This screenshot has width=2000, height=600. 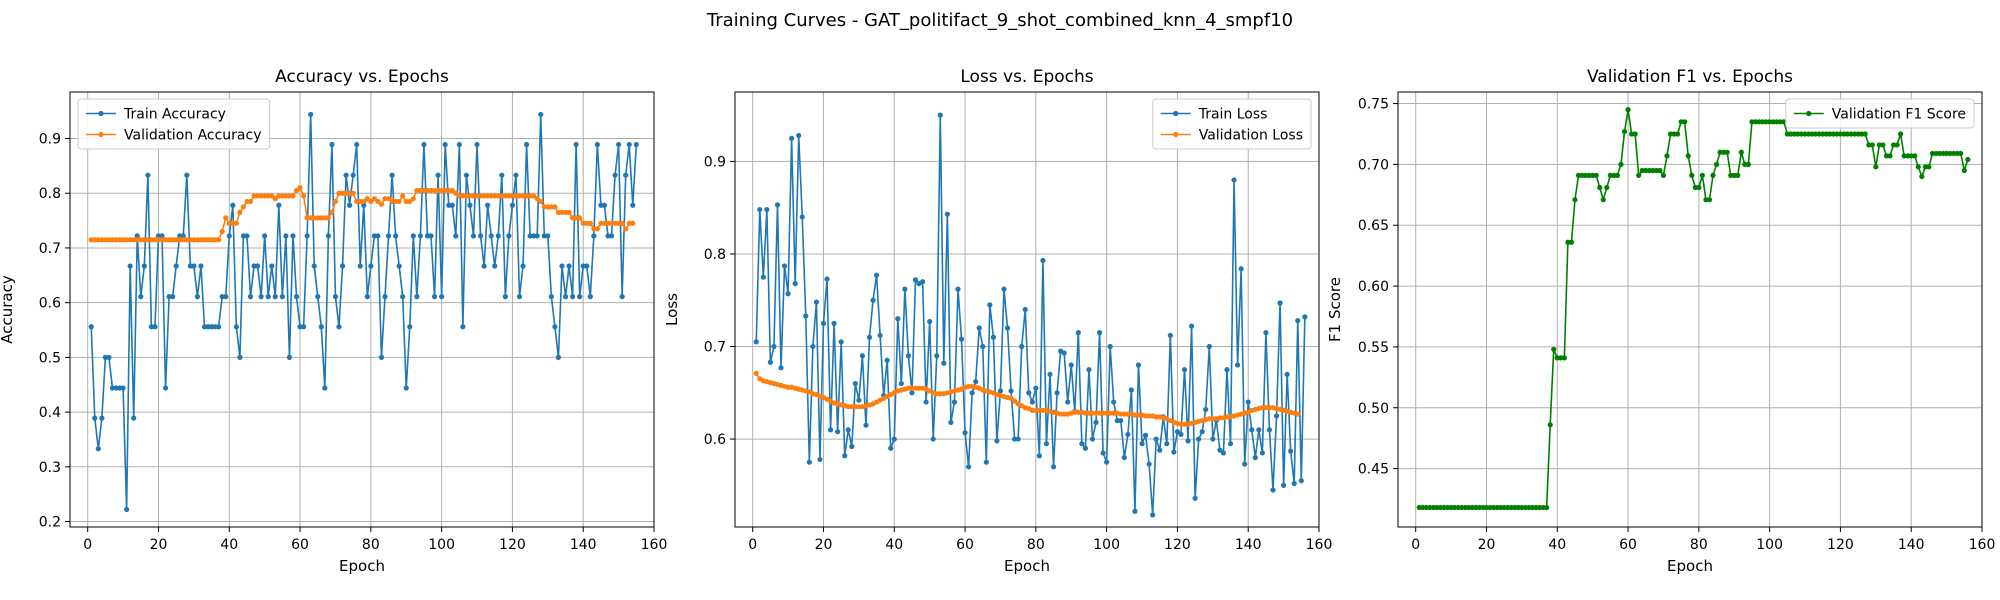 I want to click on y-tick-label: 0.3, so click(x=50, y=468).